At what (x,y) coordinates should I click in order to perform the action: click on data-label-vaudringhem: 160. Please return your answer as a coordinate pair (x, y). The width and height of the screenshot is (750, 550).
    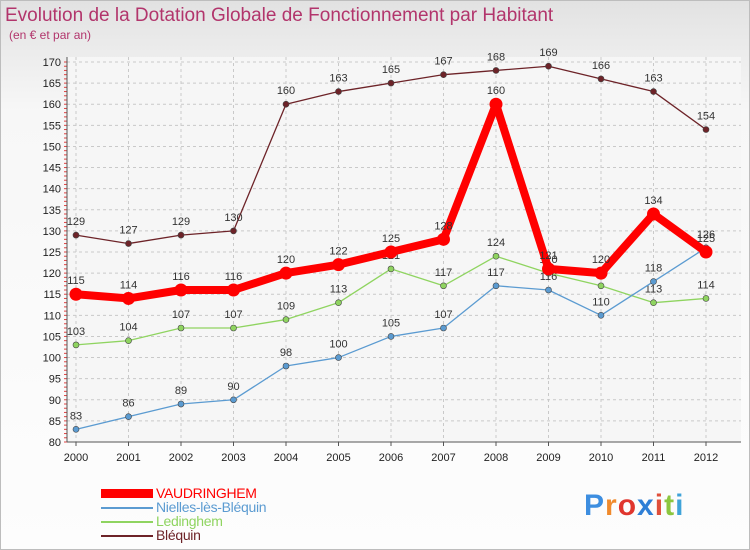
    Looking at the image, I should click on (496, 91).